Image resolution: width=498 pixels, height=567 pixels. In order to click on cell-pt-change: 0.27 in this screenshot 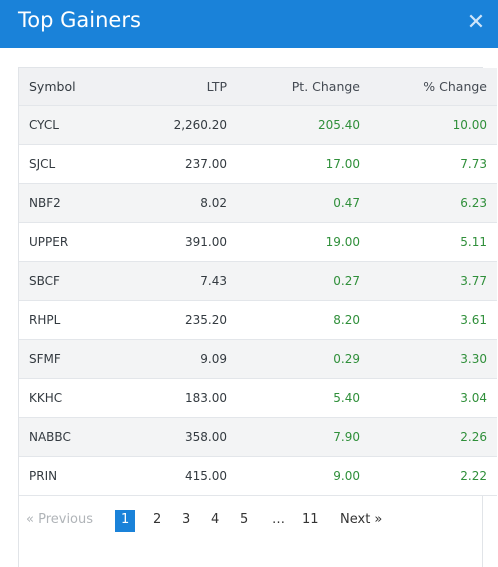, I will do `click(293, 281)`.